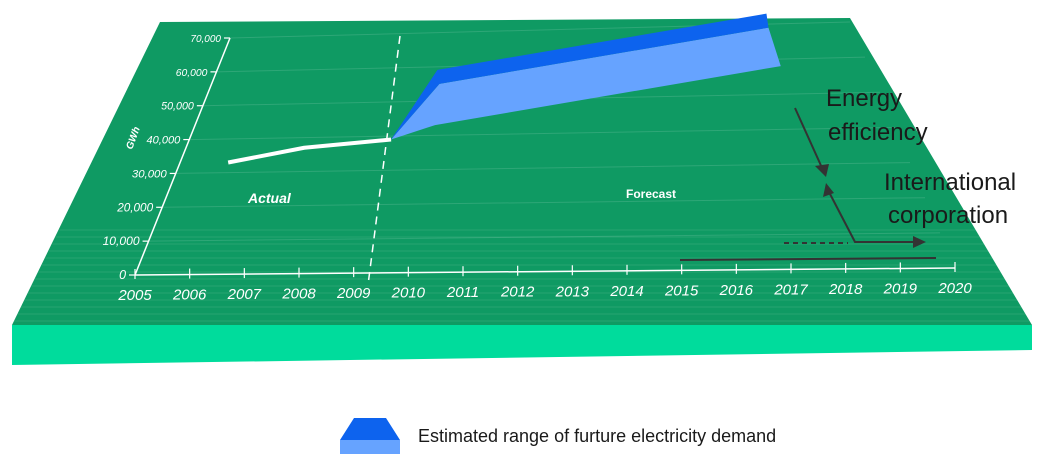  What do you see at coordinates (828, 190) in the screenshot?
I see `international-arrowhead-up` at bounding box center [828, 190].